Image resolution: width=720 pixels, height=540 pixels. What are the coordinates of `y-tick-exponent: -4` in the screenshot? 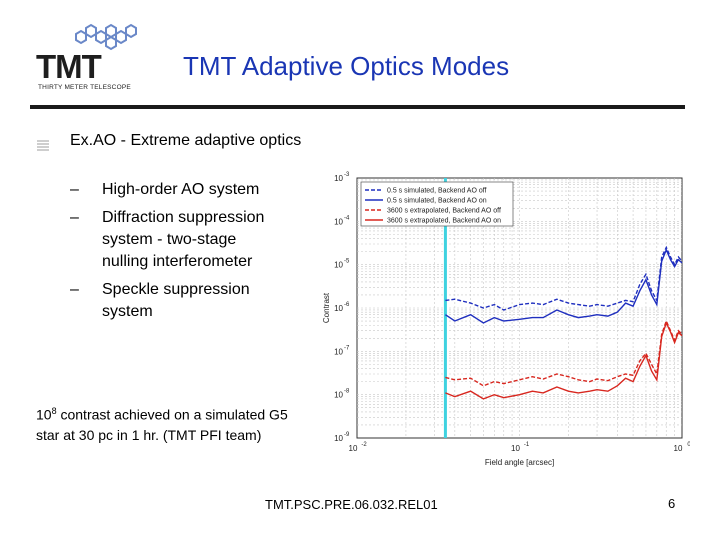 It's located at (347, 218).